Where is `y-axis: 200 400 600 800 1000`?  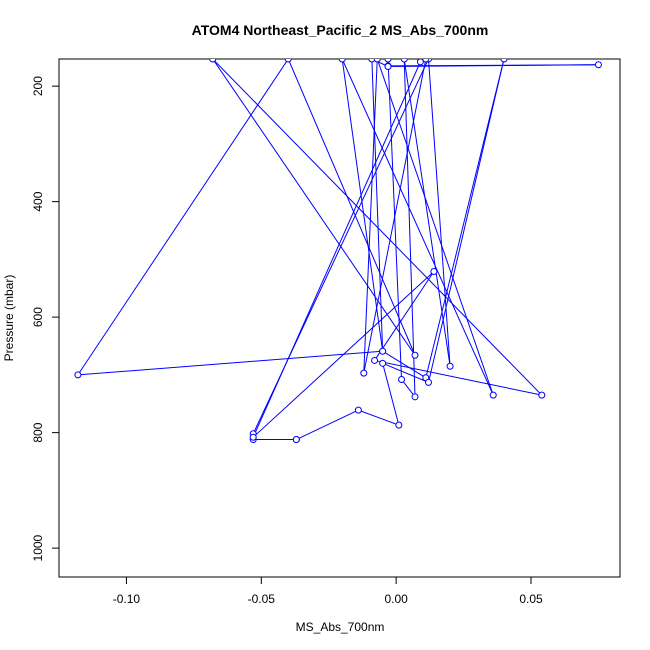
y-axis: 200 400 600 800 1000 is located at coordinates (45, 318).